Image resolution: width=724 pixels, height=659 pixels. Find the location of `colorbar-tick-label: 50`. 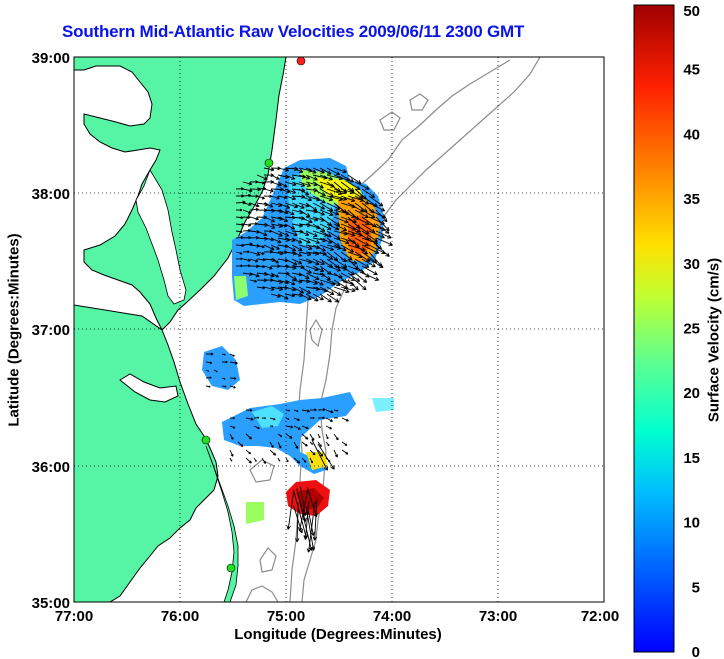

colorbar-tick-label: 50 is located at coordinates (691, 11).